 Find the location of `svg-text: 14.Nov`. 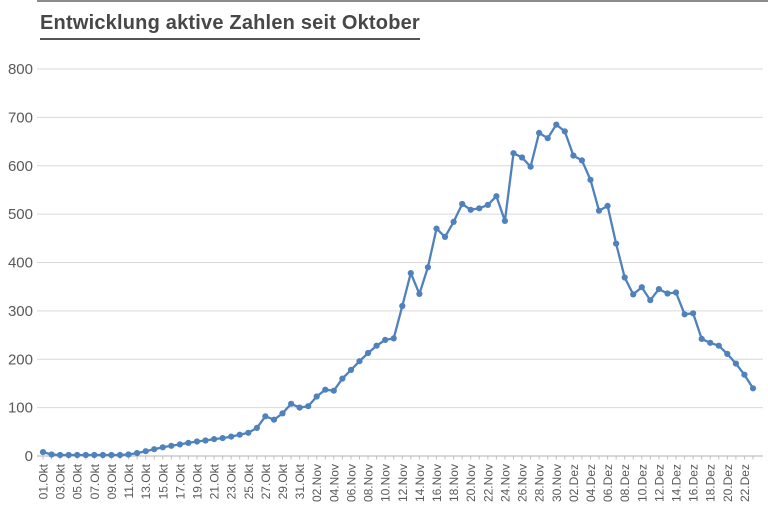

svg-text: 14.Nov is located at coordinates (420, 483).